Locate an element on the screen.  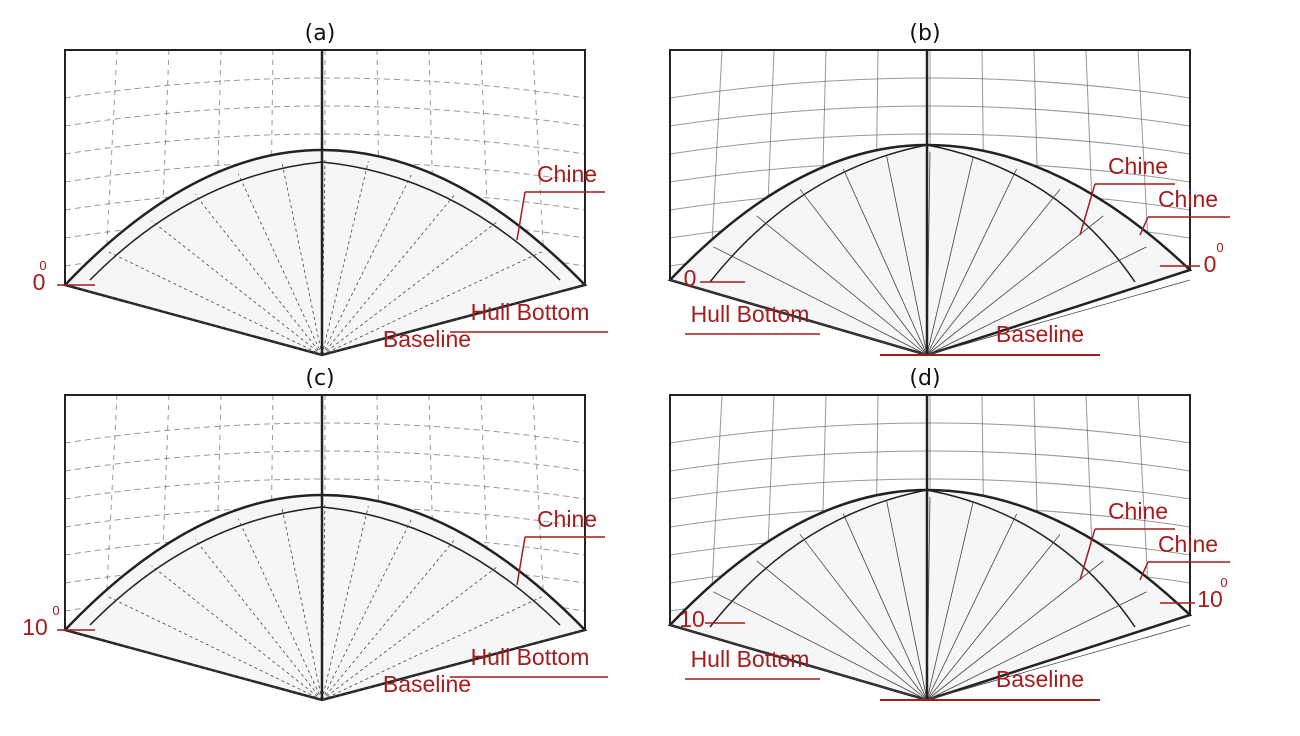
panel-caption: (a) is located at coordinates (320, 33).